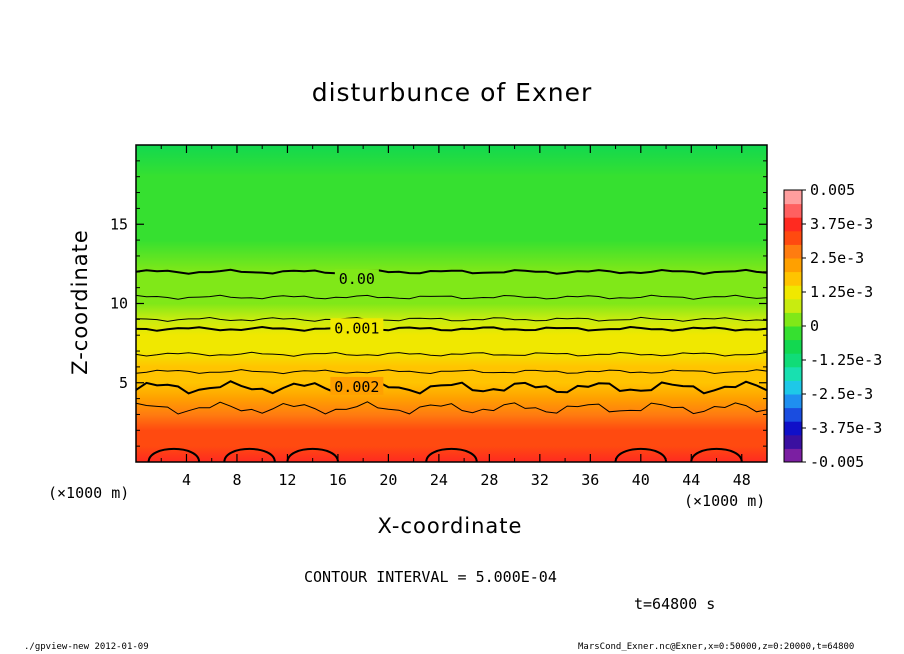 Image resolution: width=904 pixels, height=654 pixels. I want to click on y-tick-label: 15, so click(119, 224).